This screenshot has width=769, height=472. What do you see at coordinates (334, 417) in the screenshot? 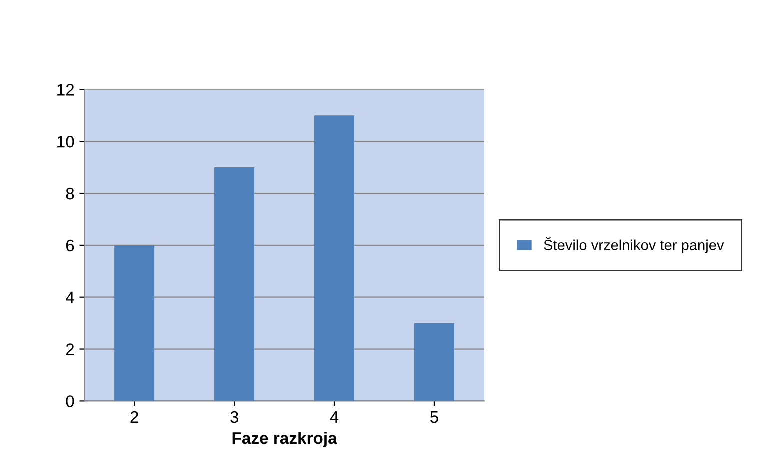
I see `x-tick-label: 4` at bounding box center [334, 417].